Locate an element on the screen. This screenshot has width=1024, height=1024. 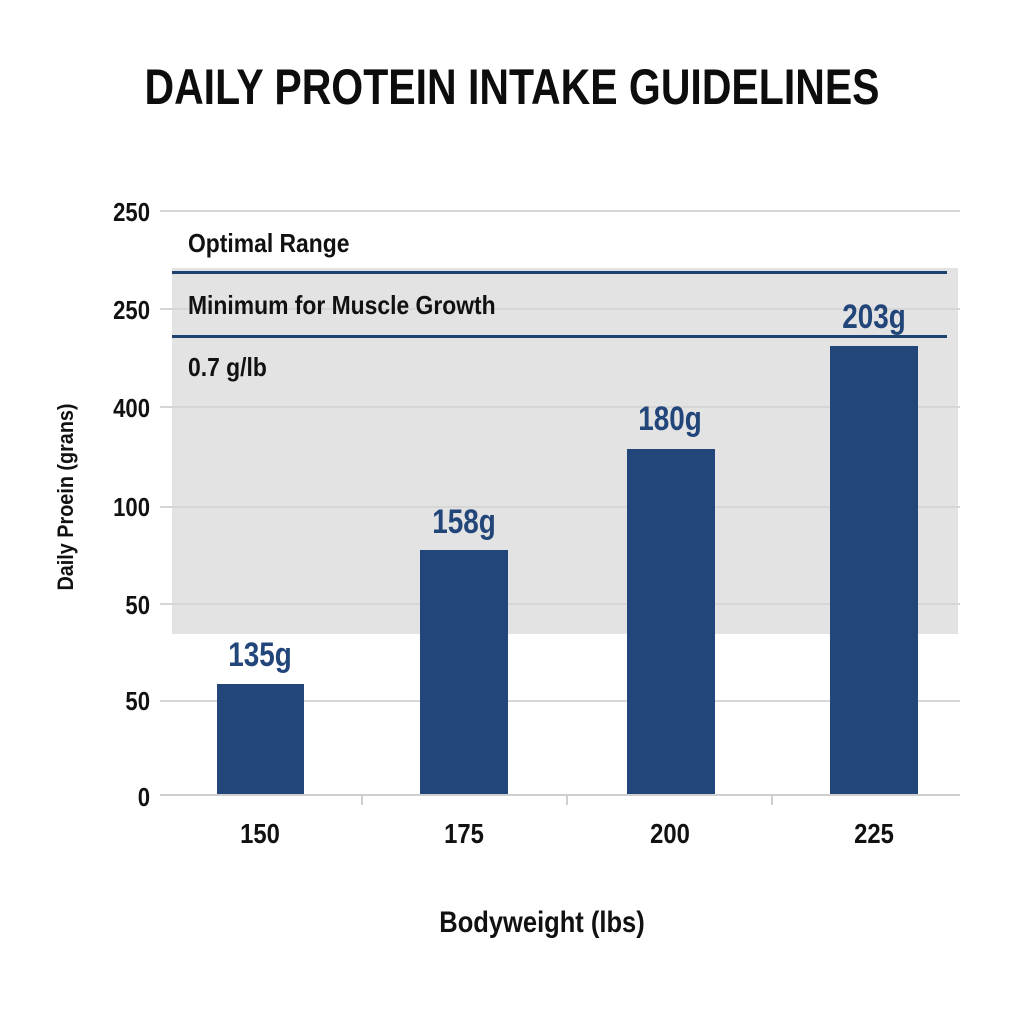
bar-value-label: 158g is located at coordinates (464, 522).